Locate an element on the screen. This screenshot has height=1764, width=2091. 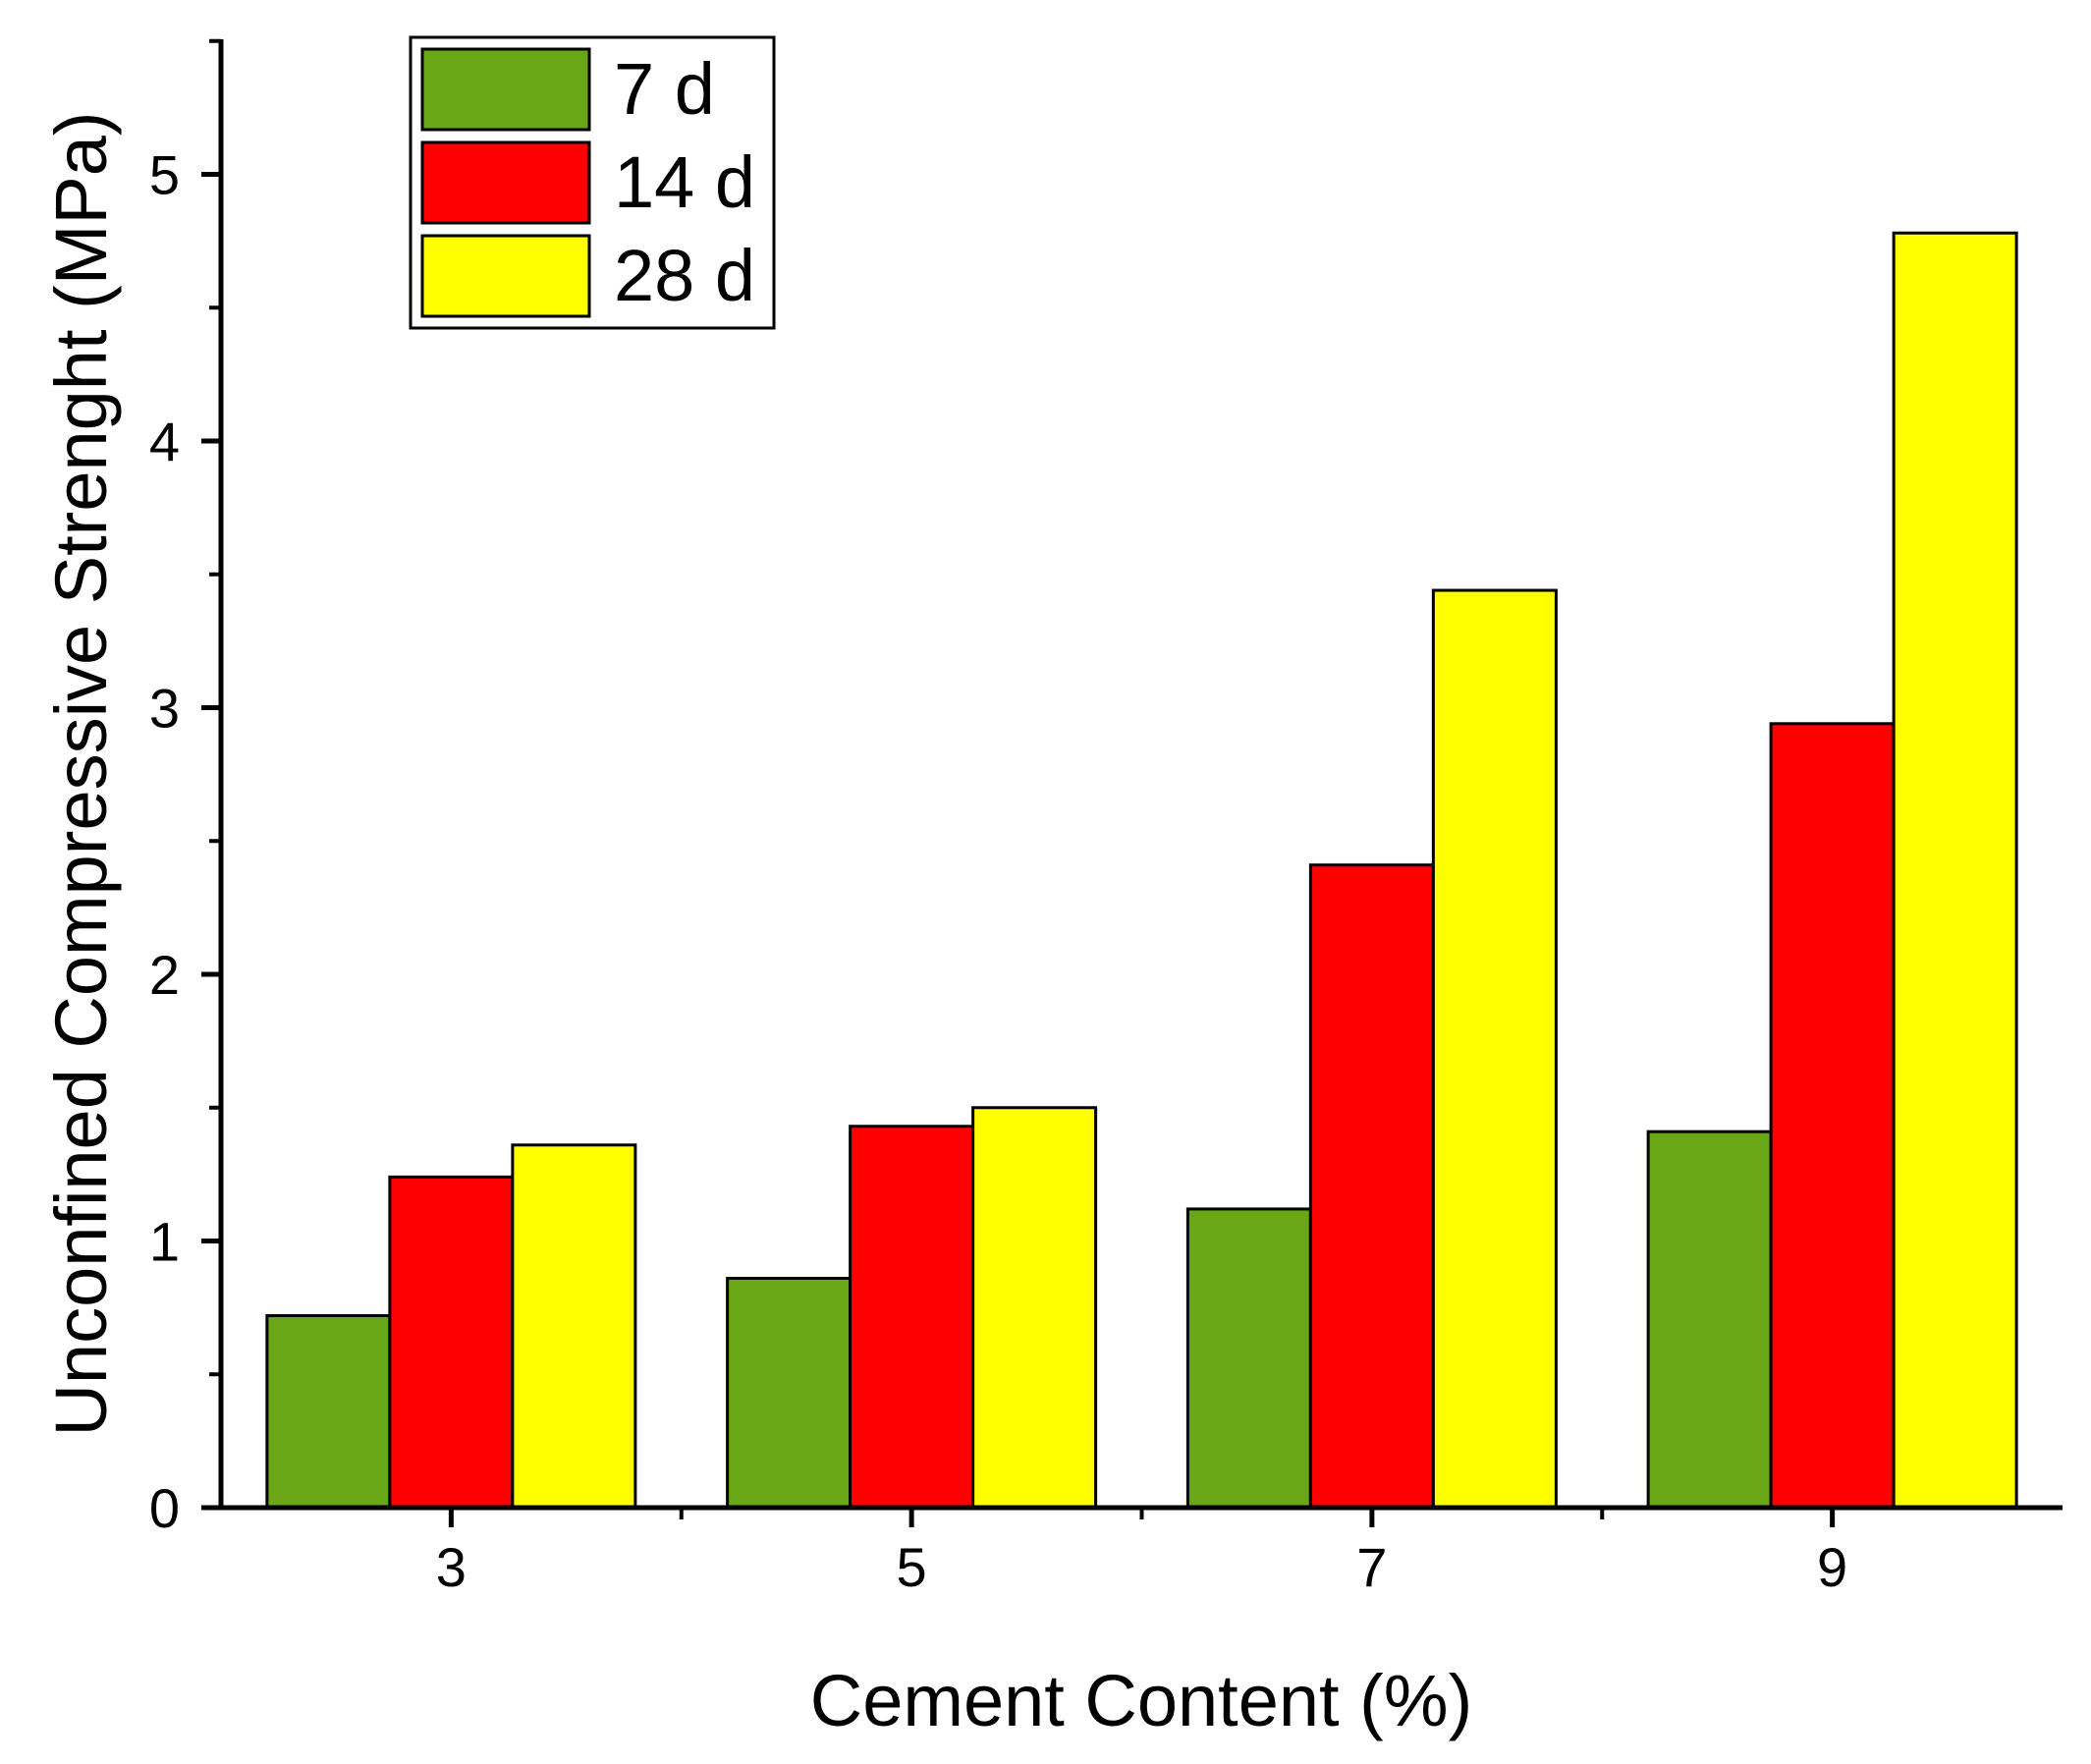
y-tick-label: 5 is located at coordinates (164, 175).